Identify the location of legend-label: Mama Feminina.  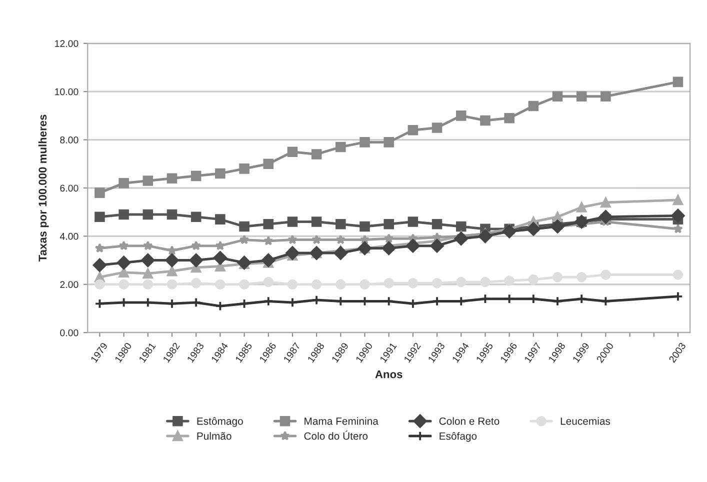
(341, 421).